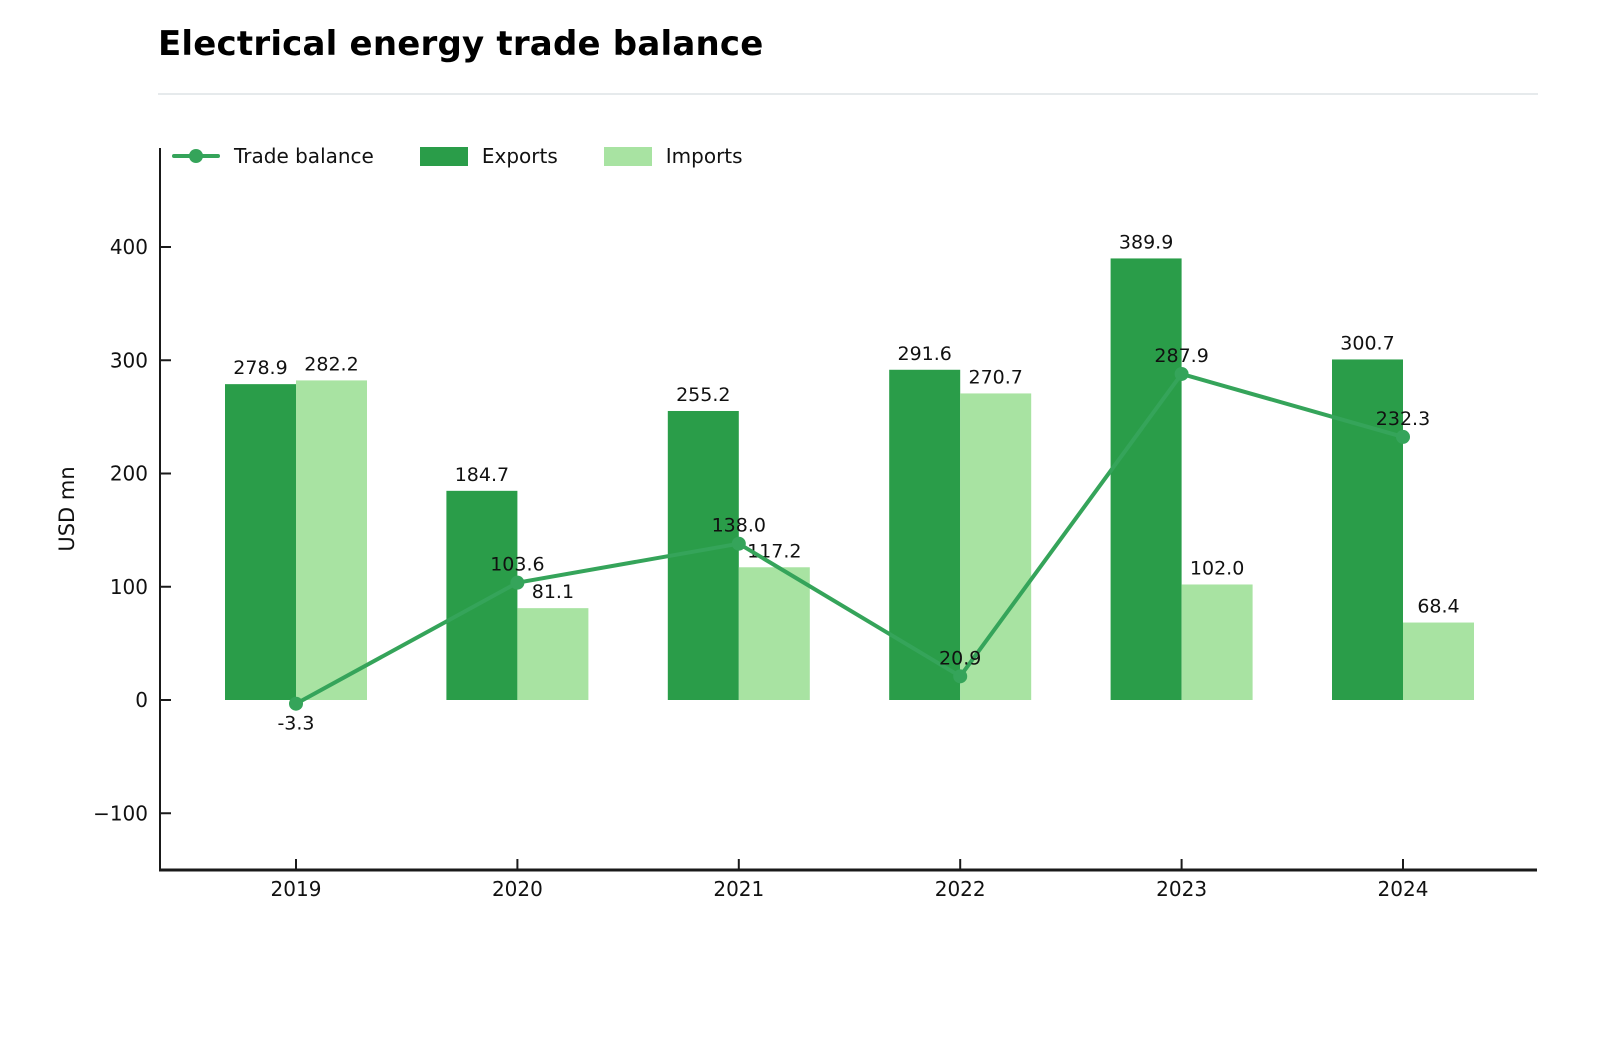  What do you see at coordinates (304, 156) in the screenshot?
I see `legend-label-trade-balance: Trade balance` at bounding box center [304, 156].